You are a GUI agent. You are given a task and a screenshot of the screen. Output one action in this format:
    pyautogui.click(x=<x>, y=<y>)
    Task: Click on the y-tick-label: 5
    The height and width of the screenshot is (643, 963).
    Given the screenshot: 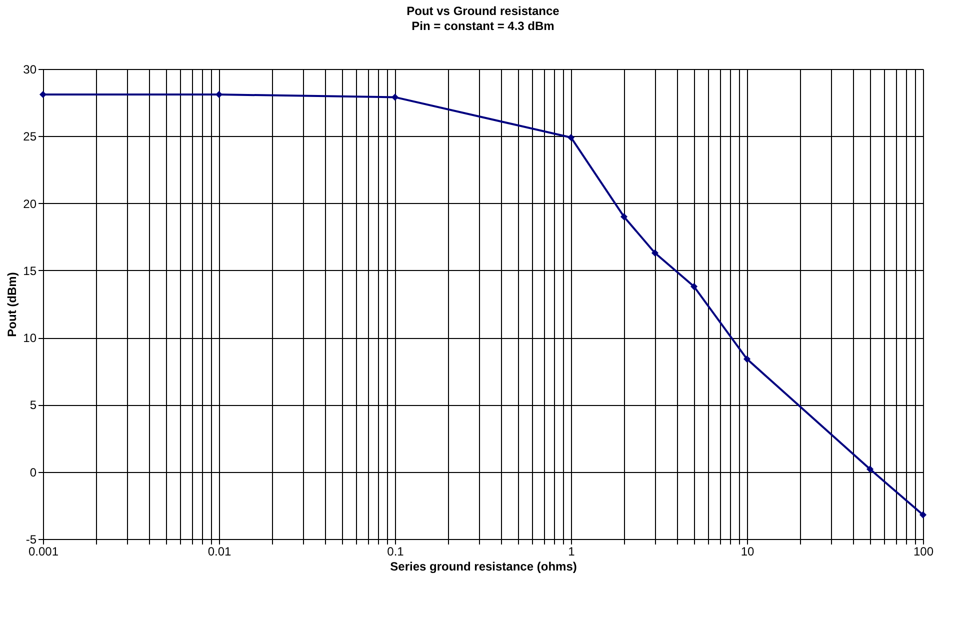 What is the action you would take?
    pyautogui.click(x=33, y=405)
    